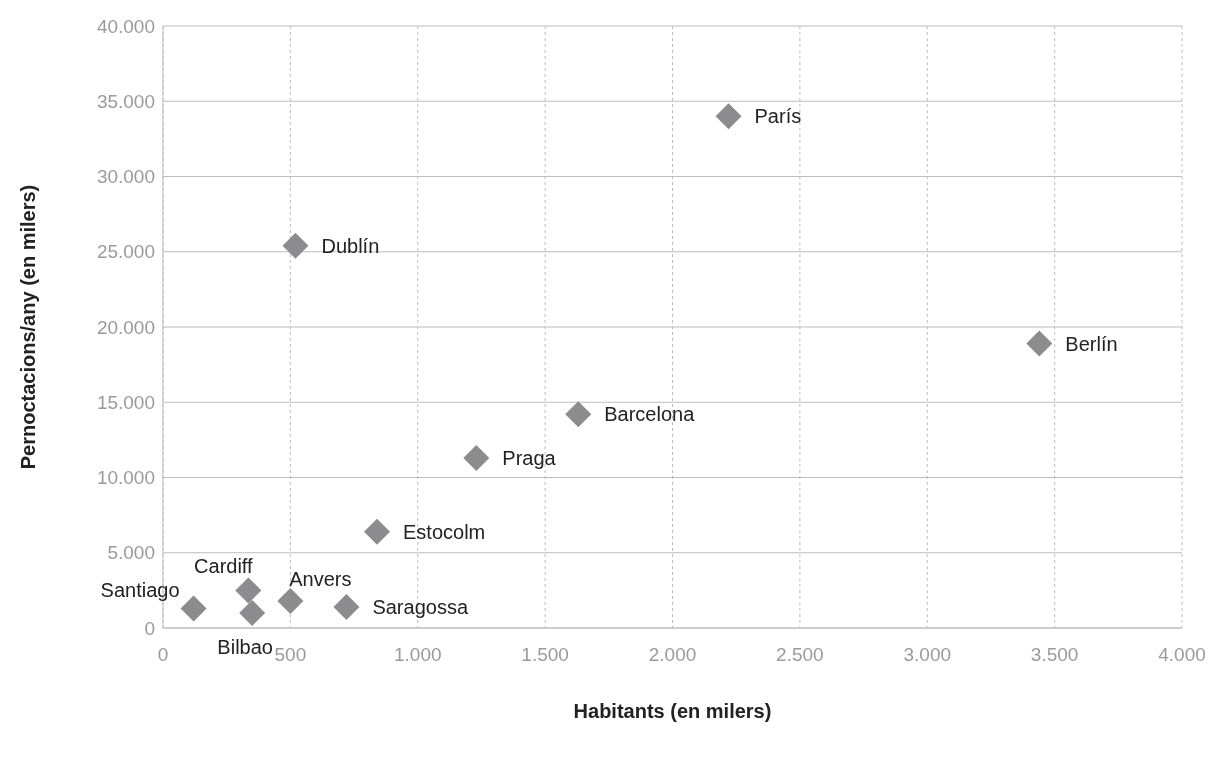 Image resolution: width=1226 pixels, height=763 pixels. Describe the element at coordinates (1091, 343) in the screenshot. I see `annotation: Berlín` at that location.